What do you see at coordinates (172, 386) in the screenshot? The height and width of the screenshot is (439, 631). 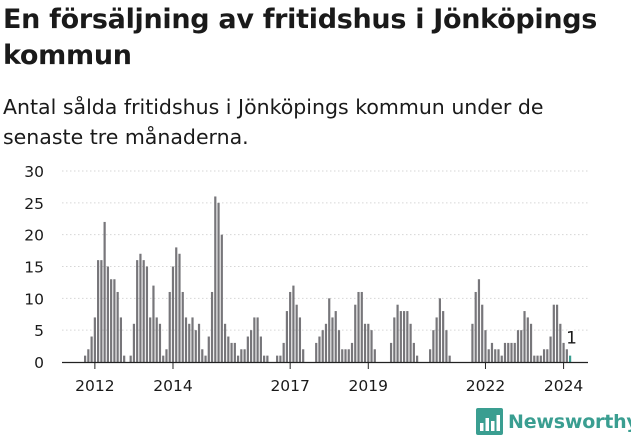 I see `x-tick-label: 2014` at bounding box center [172, 386].